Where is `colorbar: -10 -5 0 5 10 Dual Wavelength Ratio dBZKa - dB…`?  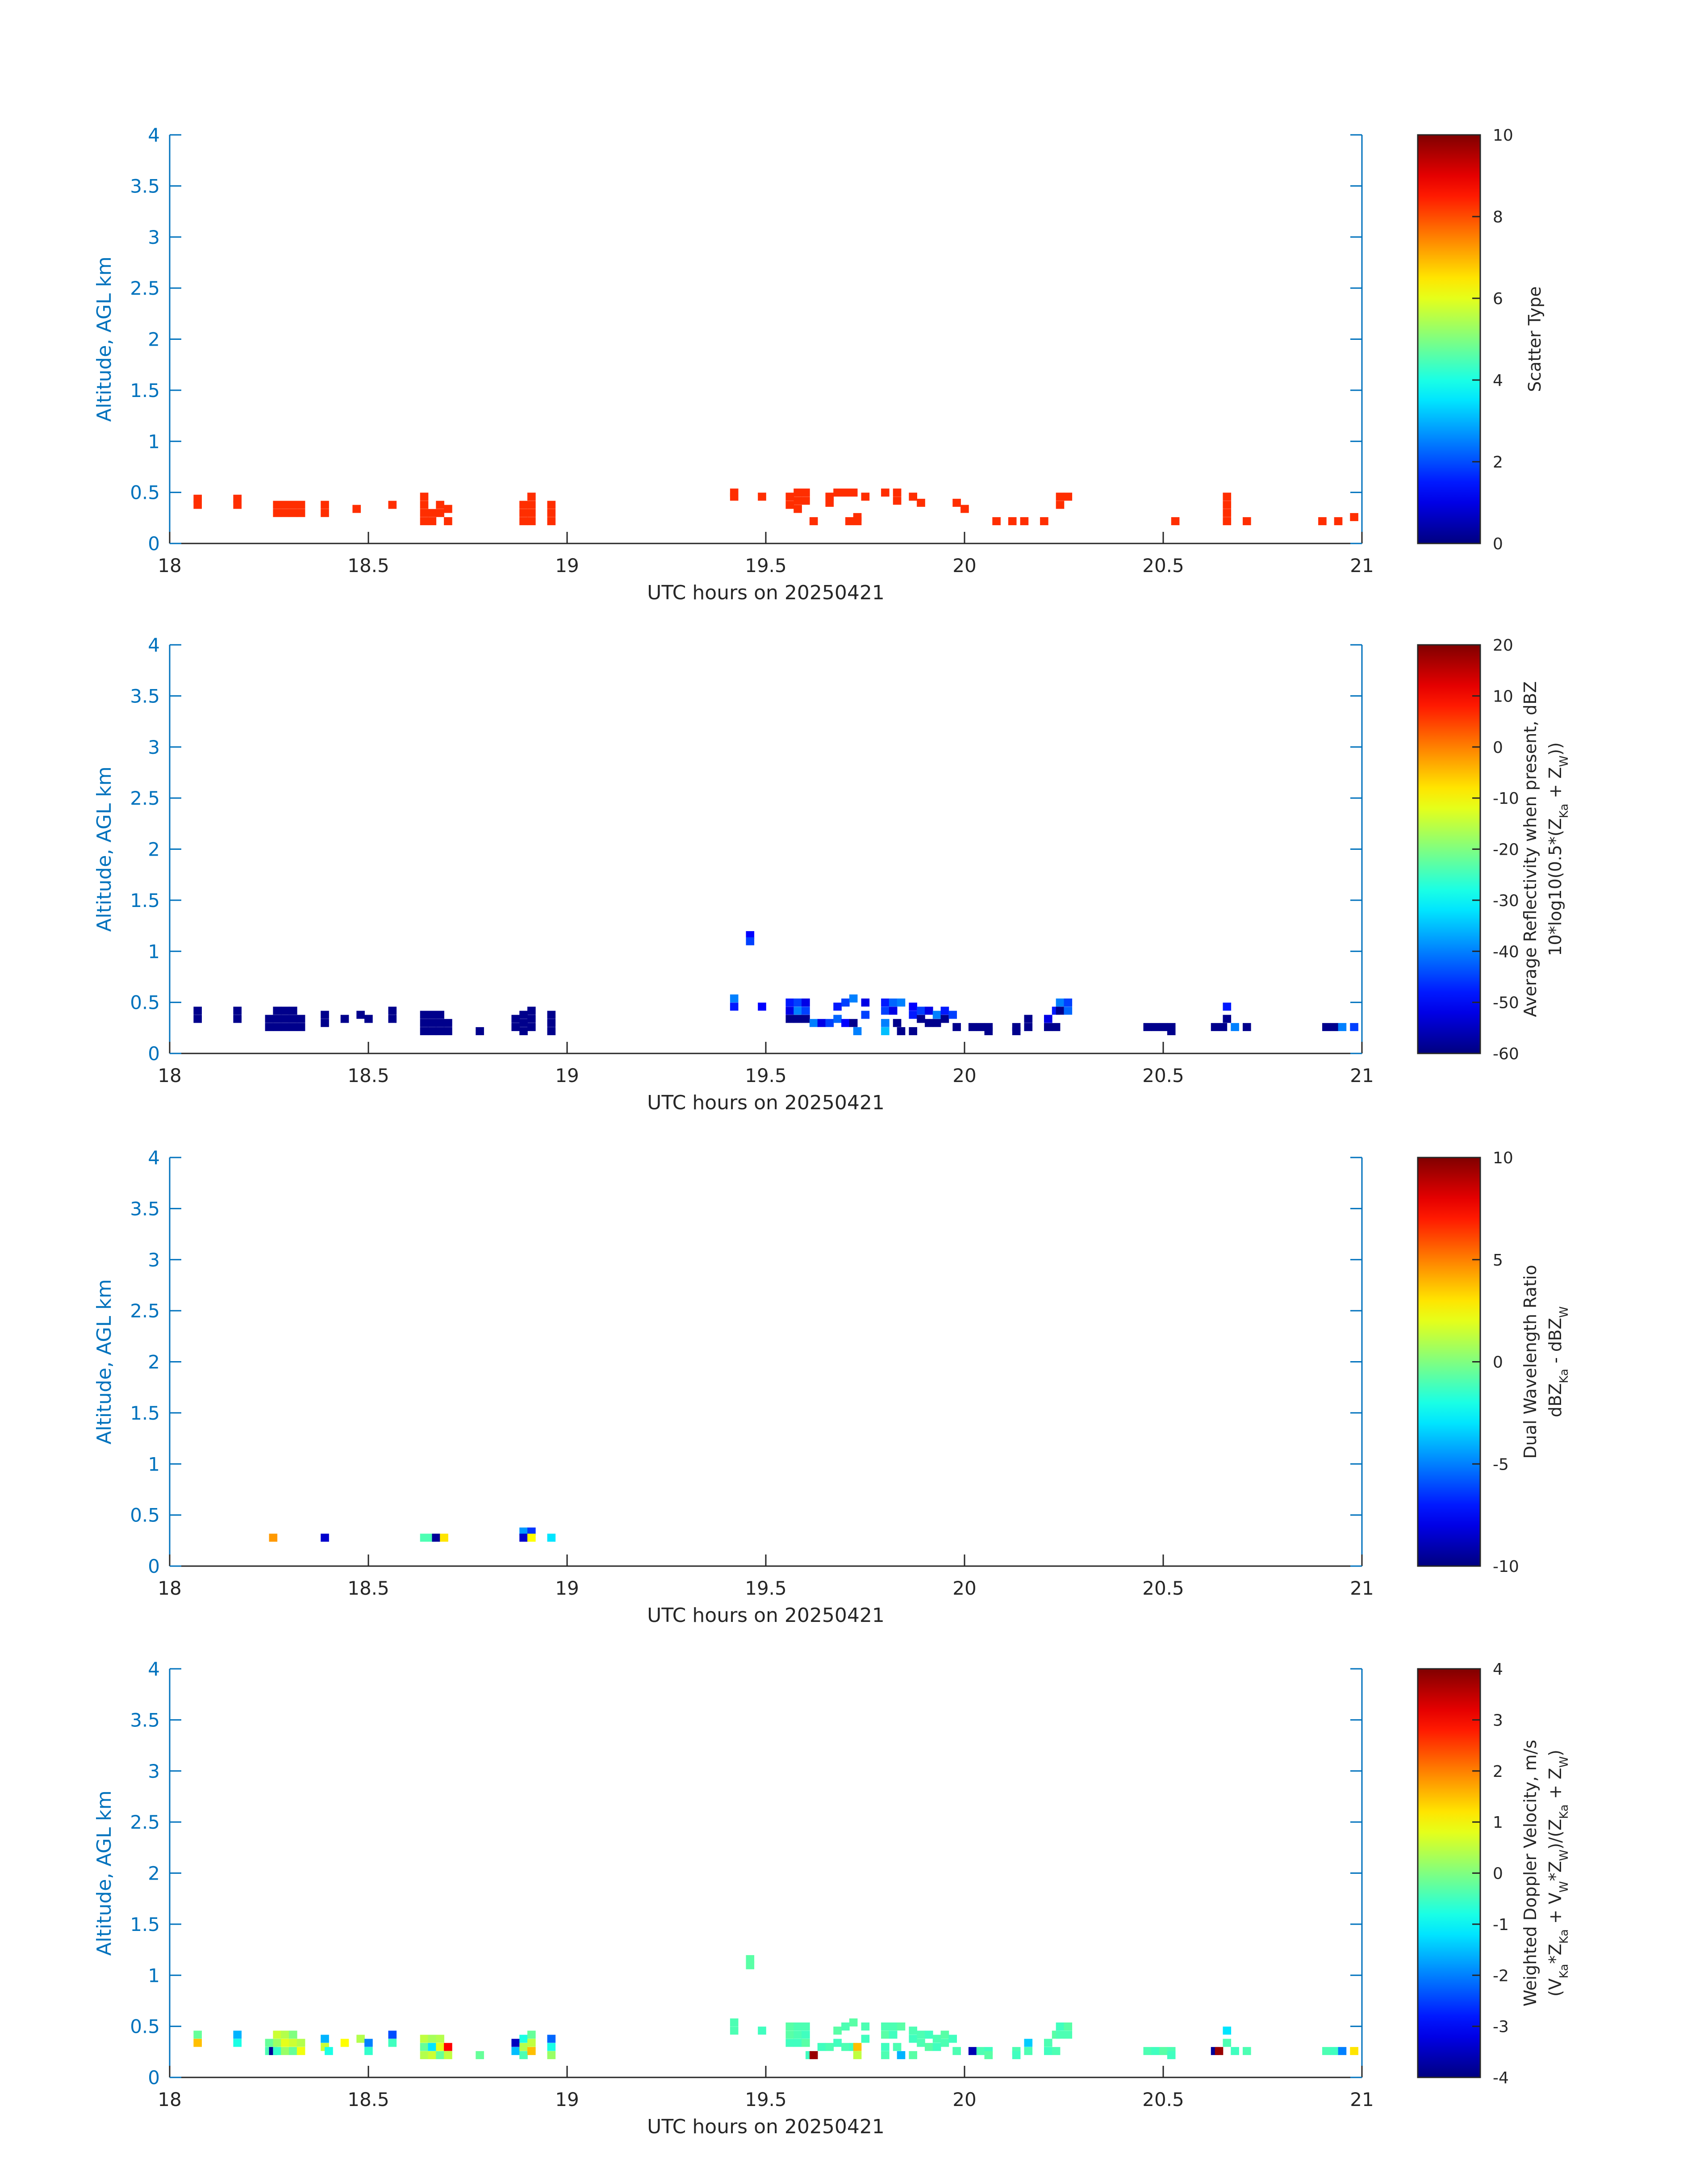
colorbar: -10 -5 0 5 10 Dual Wavelength Ratio dBZKa - dB… is located at coordinates (1494, 1362).